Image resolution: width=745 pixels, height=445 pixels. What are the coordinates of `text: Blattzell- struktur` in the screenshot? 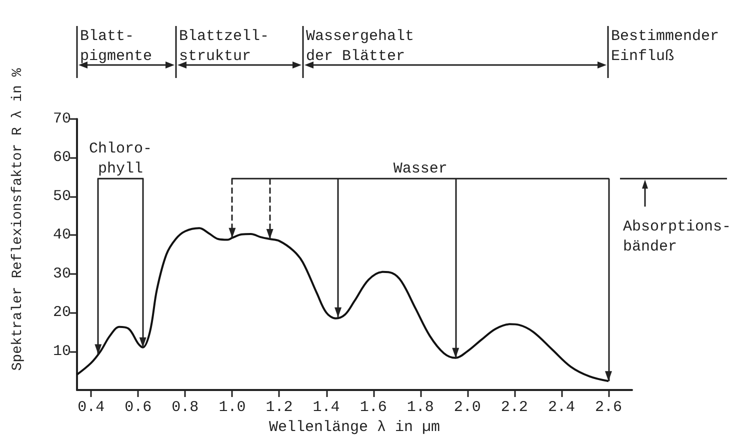 It's located at (224, 46).